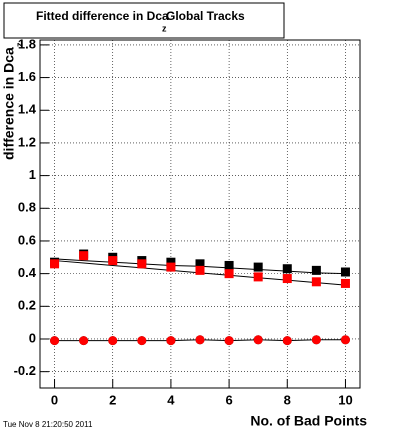  Describe the element at coordinates (27, 109) in the screenshot. I see `y-tick-label: 1.4` at that location.